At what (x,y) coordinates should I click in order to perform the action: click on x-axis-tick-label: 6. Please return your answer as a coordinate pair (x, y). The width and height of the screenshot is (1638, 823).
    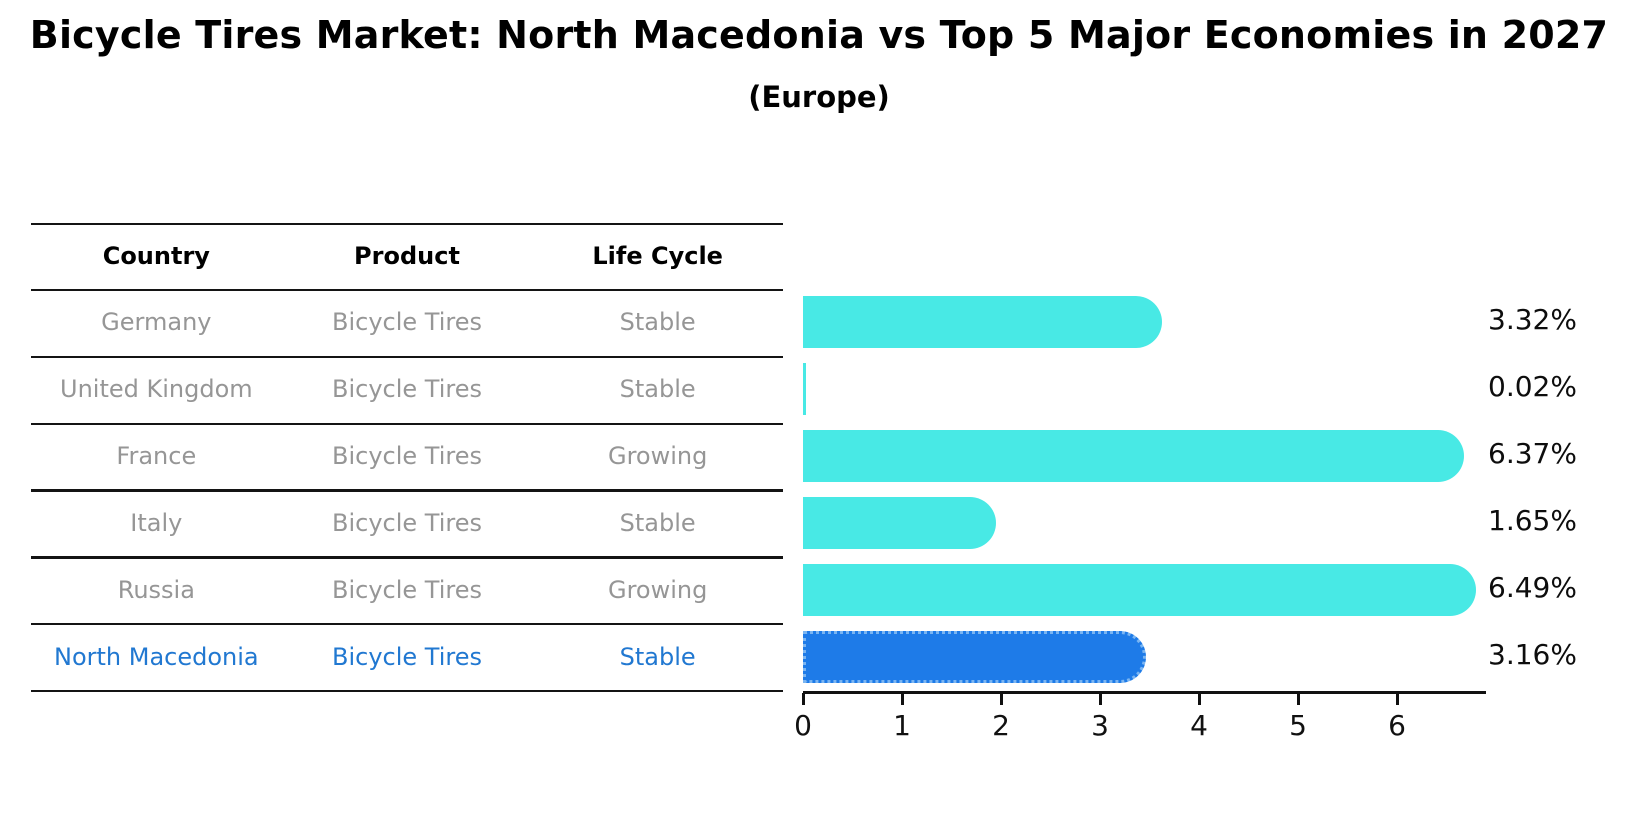
    Looking at the image, I should click on (1397, 725).